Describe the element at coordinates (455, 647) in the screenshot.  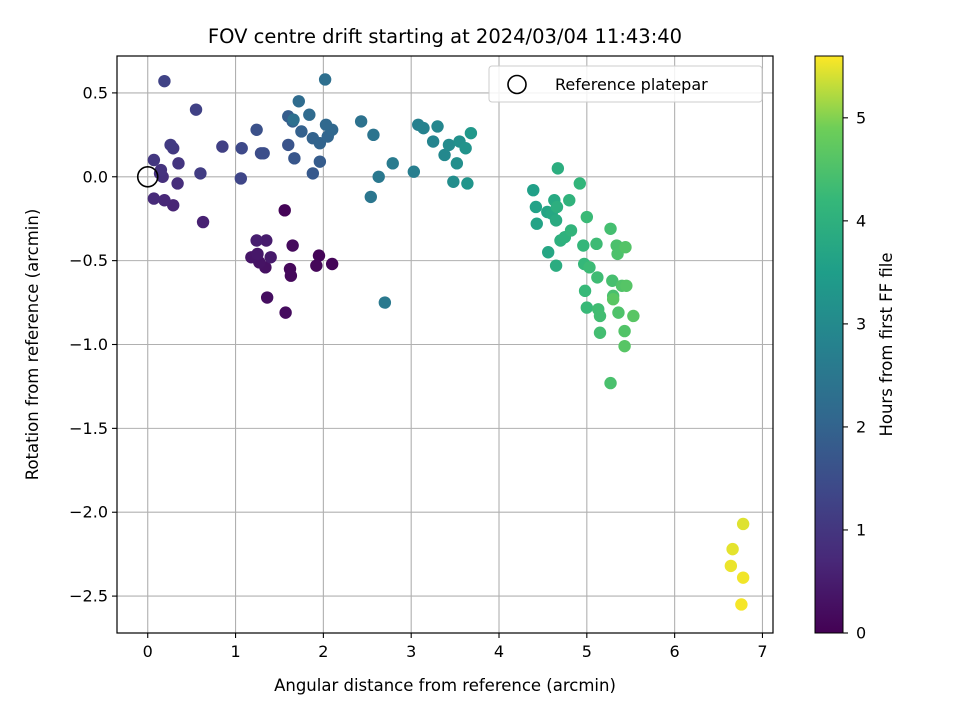
I see `x-axis-ticks: 0 1 2 3 4 5 6 7` at that location.